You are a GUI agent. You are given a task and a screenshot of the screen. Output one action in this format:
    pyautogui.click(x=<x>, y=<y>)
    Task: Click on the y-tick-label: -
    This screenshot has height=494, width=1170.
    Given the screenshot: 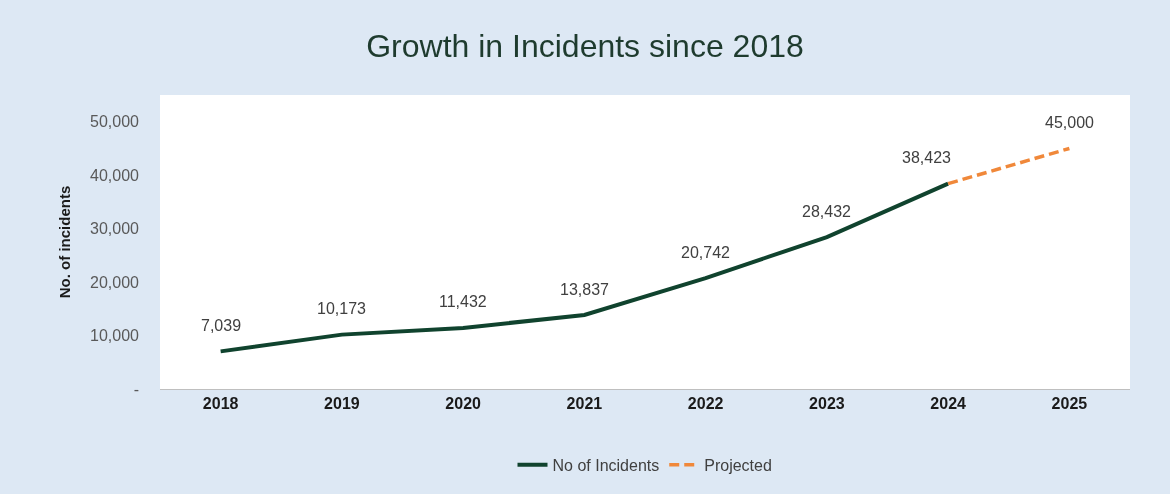 What is the action you would take?
    pyautogui.click(x=136, y=389)
    